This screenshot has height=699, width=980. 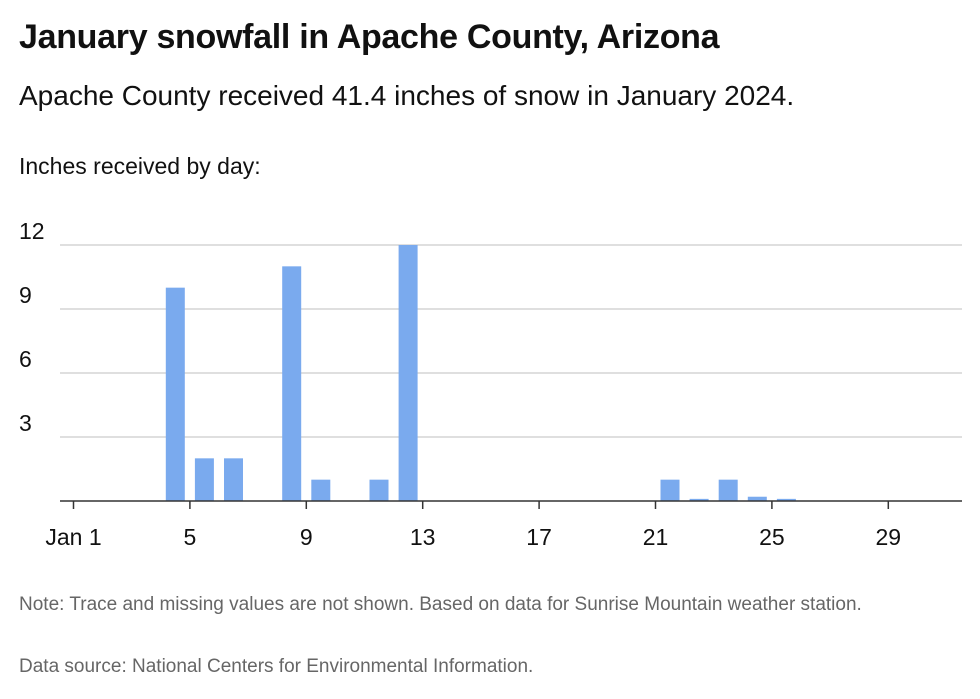 I want to click on x-tick-label: 9, so click(x=306, y=537).